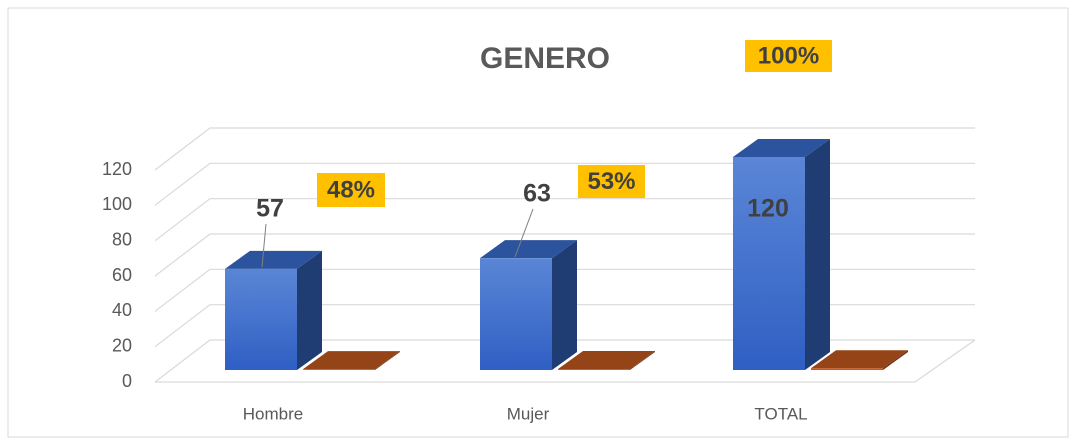 Image resolution: width=1076 pixels, height=445 pixels. I want to click on data-label: 48%, so click(351, 189).